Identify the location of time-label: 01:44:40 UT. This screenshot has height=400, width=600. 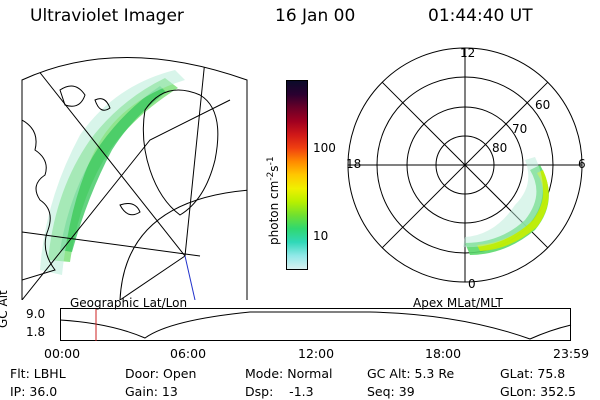
(480, 16).